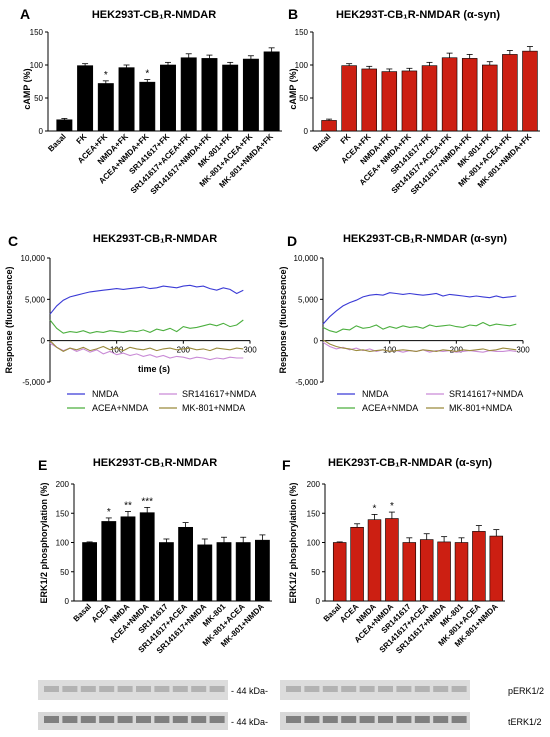 The image size is (550, 737). Describe the element at coordinates (146, 299) in the screenshot. I see `panel-c-series-nmda` at that location.